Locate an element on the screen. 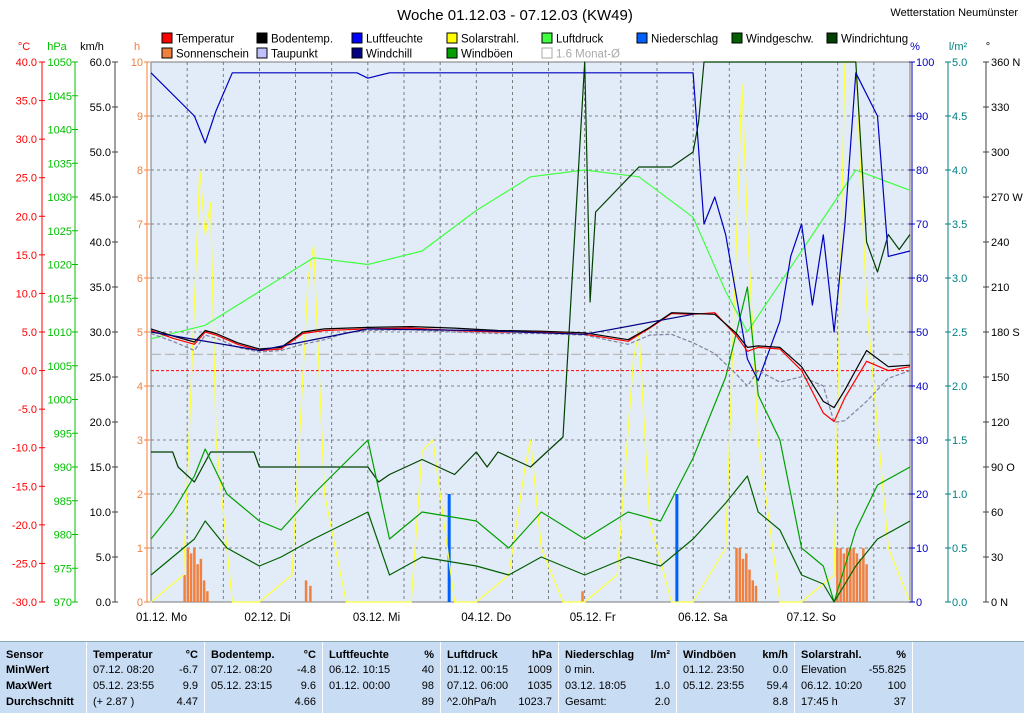  axis-tick-label-pressure: 1015 is located at coordinates (60, 299).